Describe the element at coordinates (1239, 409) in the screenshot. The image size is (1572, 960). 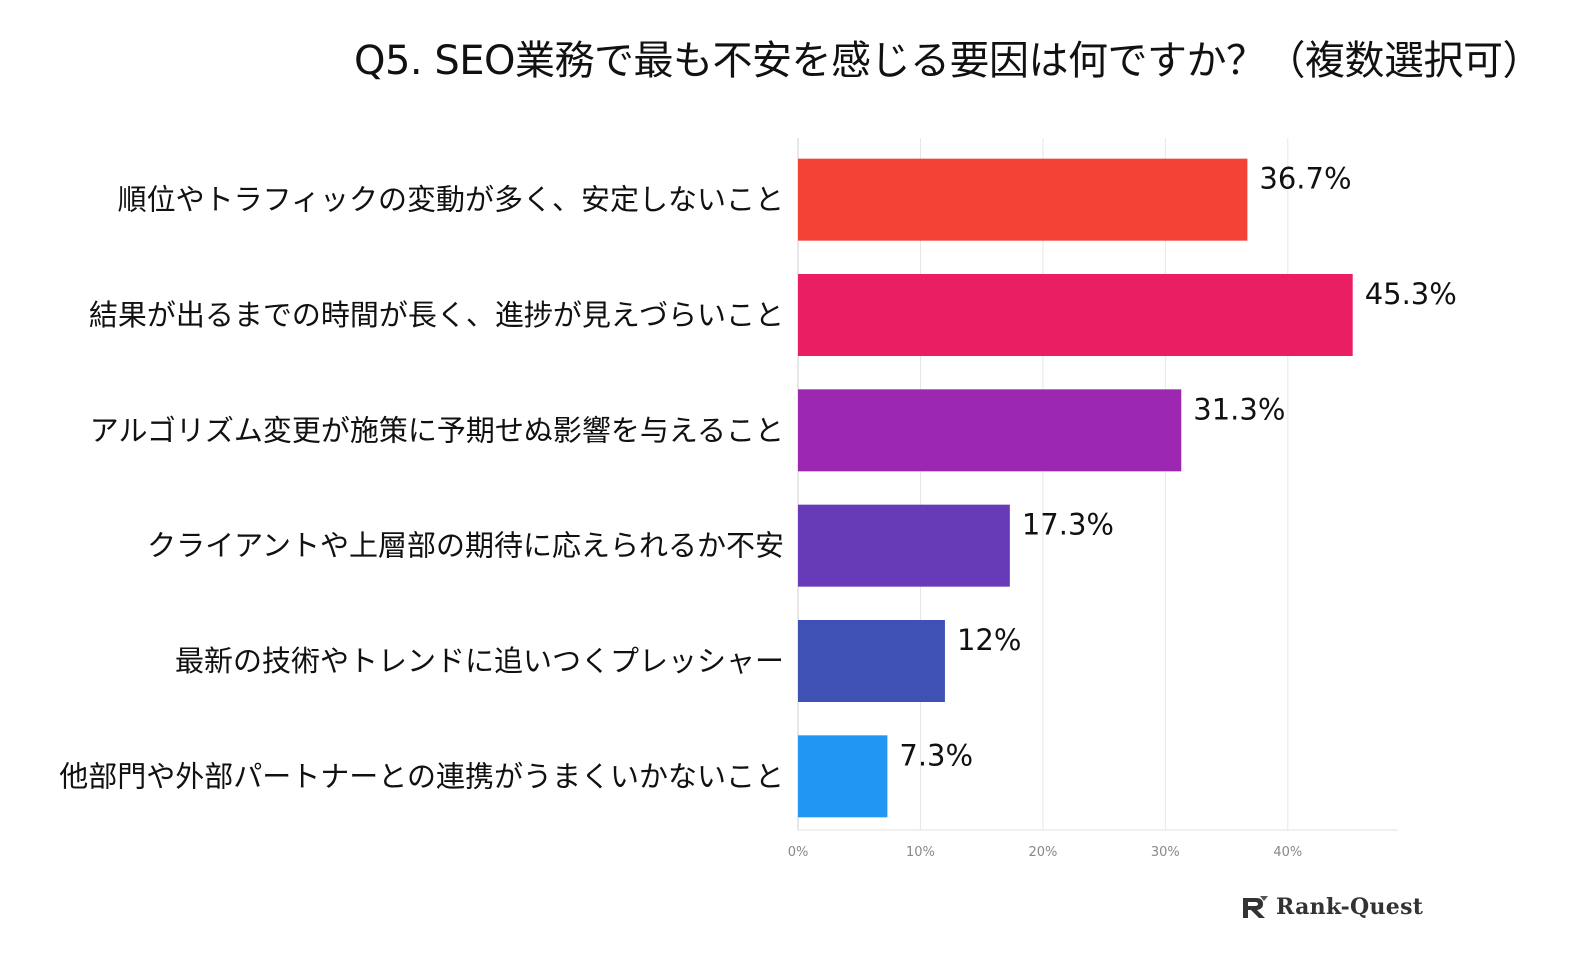
I see `data-label: 31.3%` at that location.